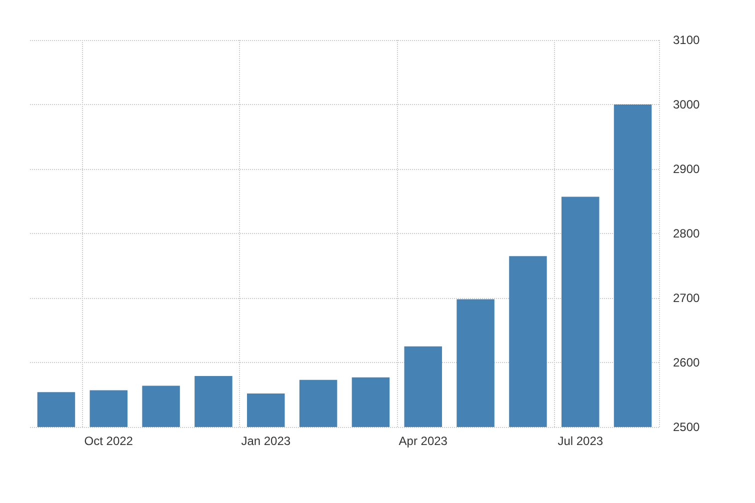 This screenshot has height=503, width=755. I want to click on x-tick-label: Jan 2023, so click(266, 441).